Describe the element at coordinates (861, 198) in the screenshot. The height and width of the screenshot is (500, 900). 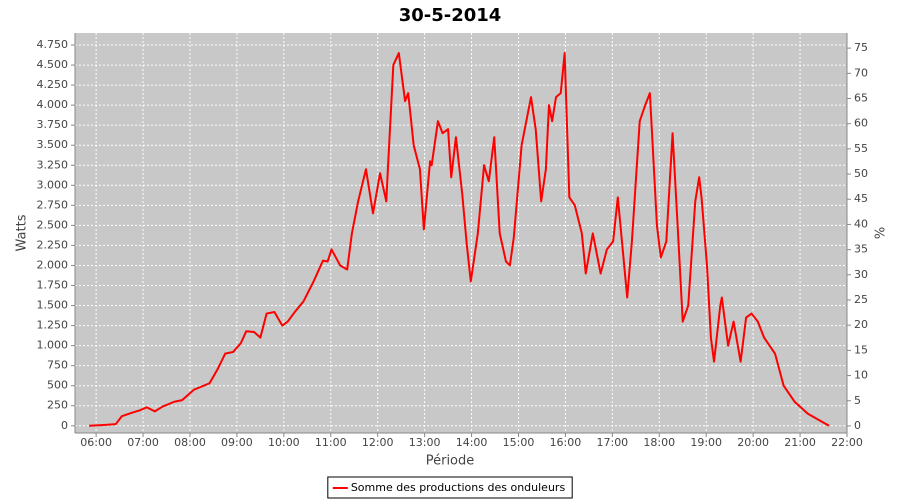
I see `y2-tick-label: 45` at that location.